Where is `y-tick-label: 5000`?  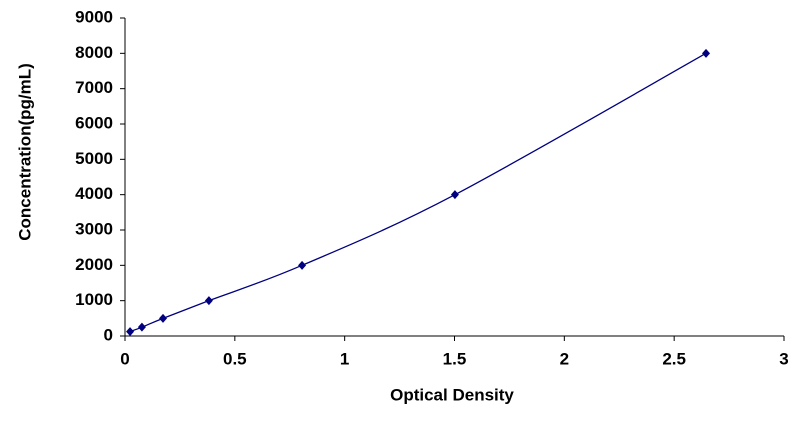 y-tick-label: 5000 is located at coordinates (94, 158).